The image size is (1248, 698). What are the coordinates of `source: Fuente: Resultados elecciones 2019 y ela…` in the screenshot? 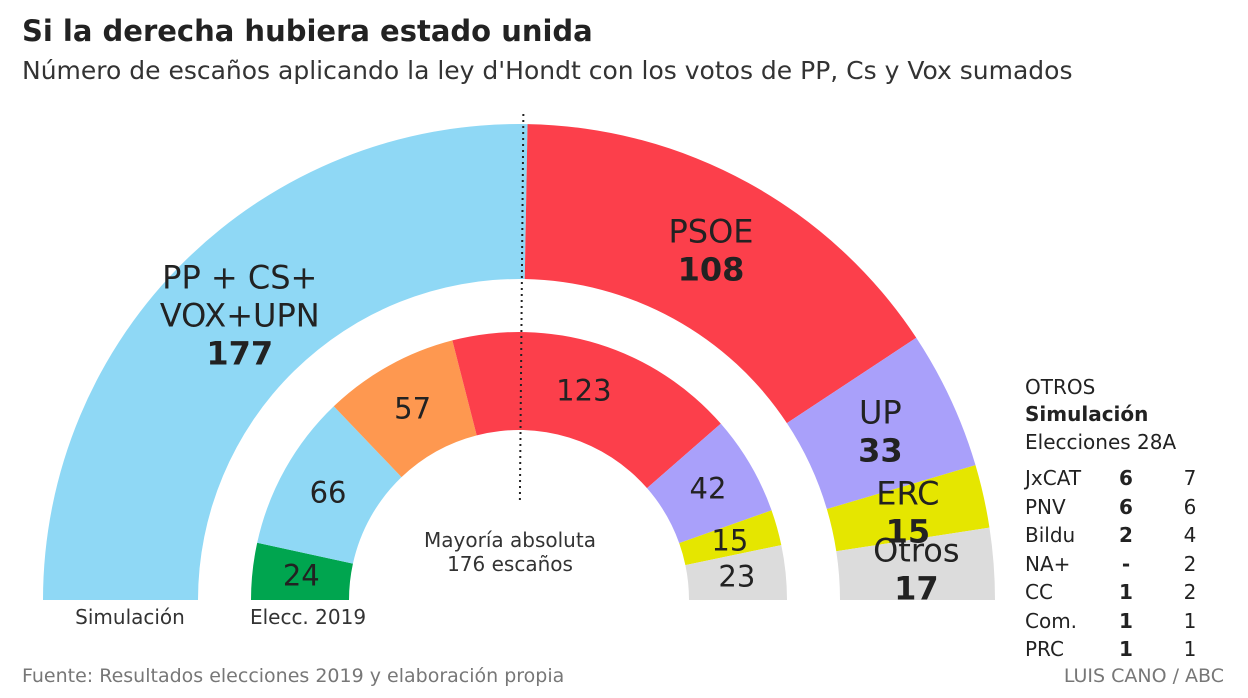 It's located at (293, 676).